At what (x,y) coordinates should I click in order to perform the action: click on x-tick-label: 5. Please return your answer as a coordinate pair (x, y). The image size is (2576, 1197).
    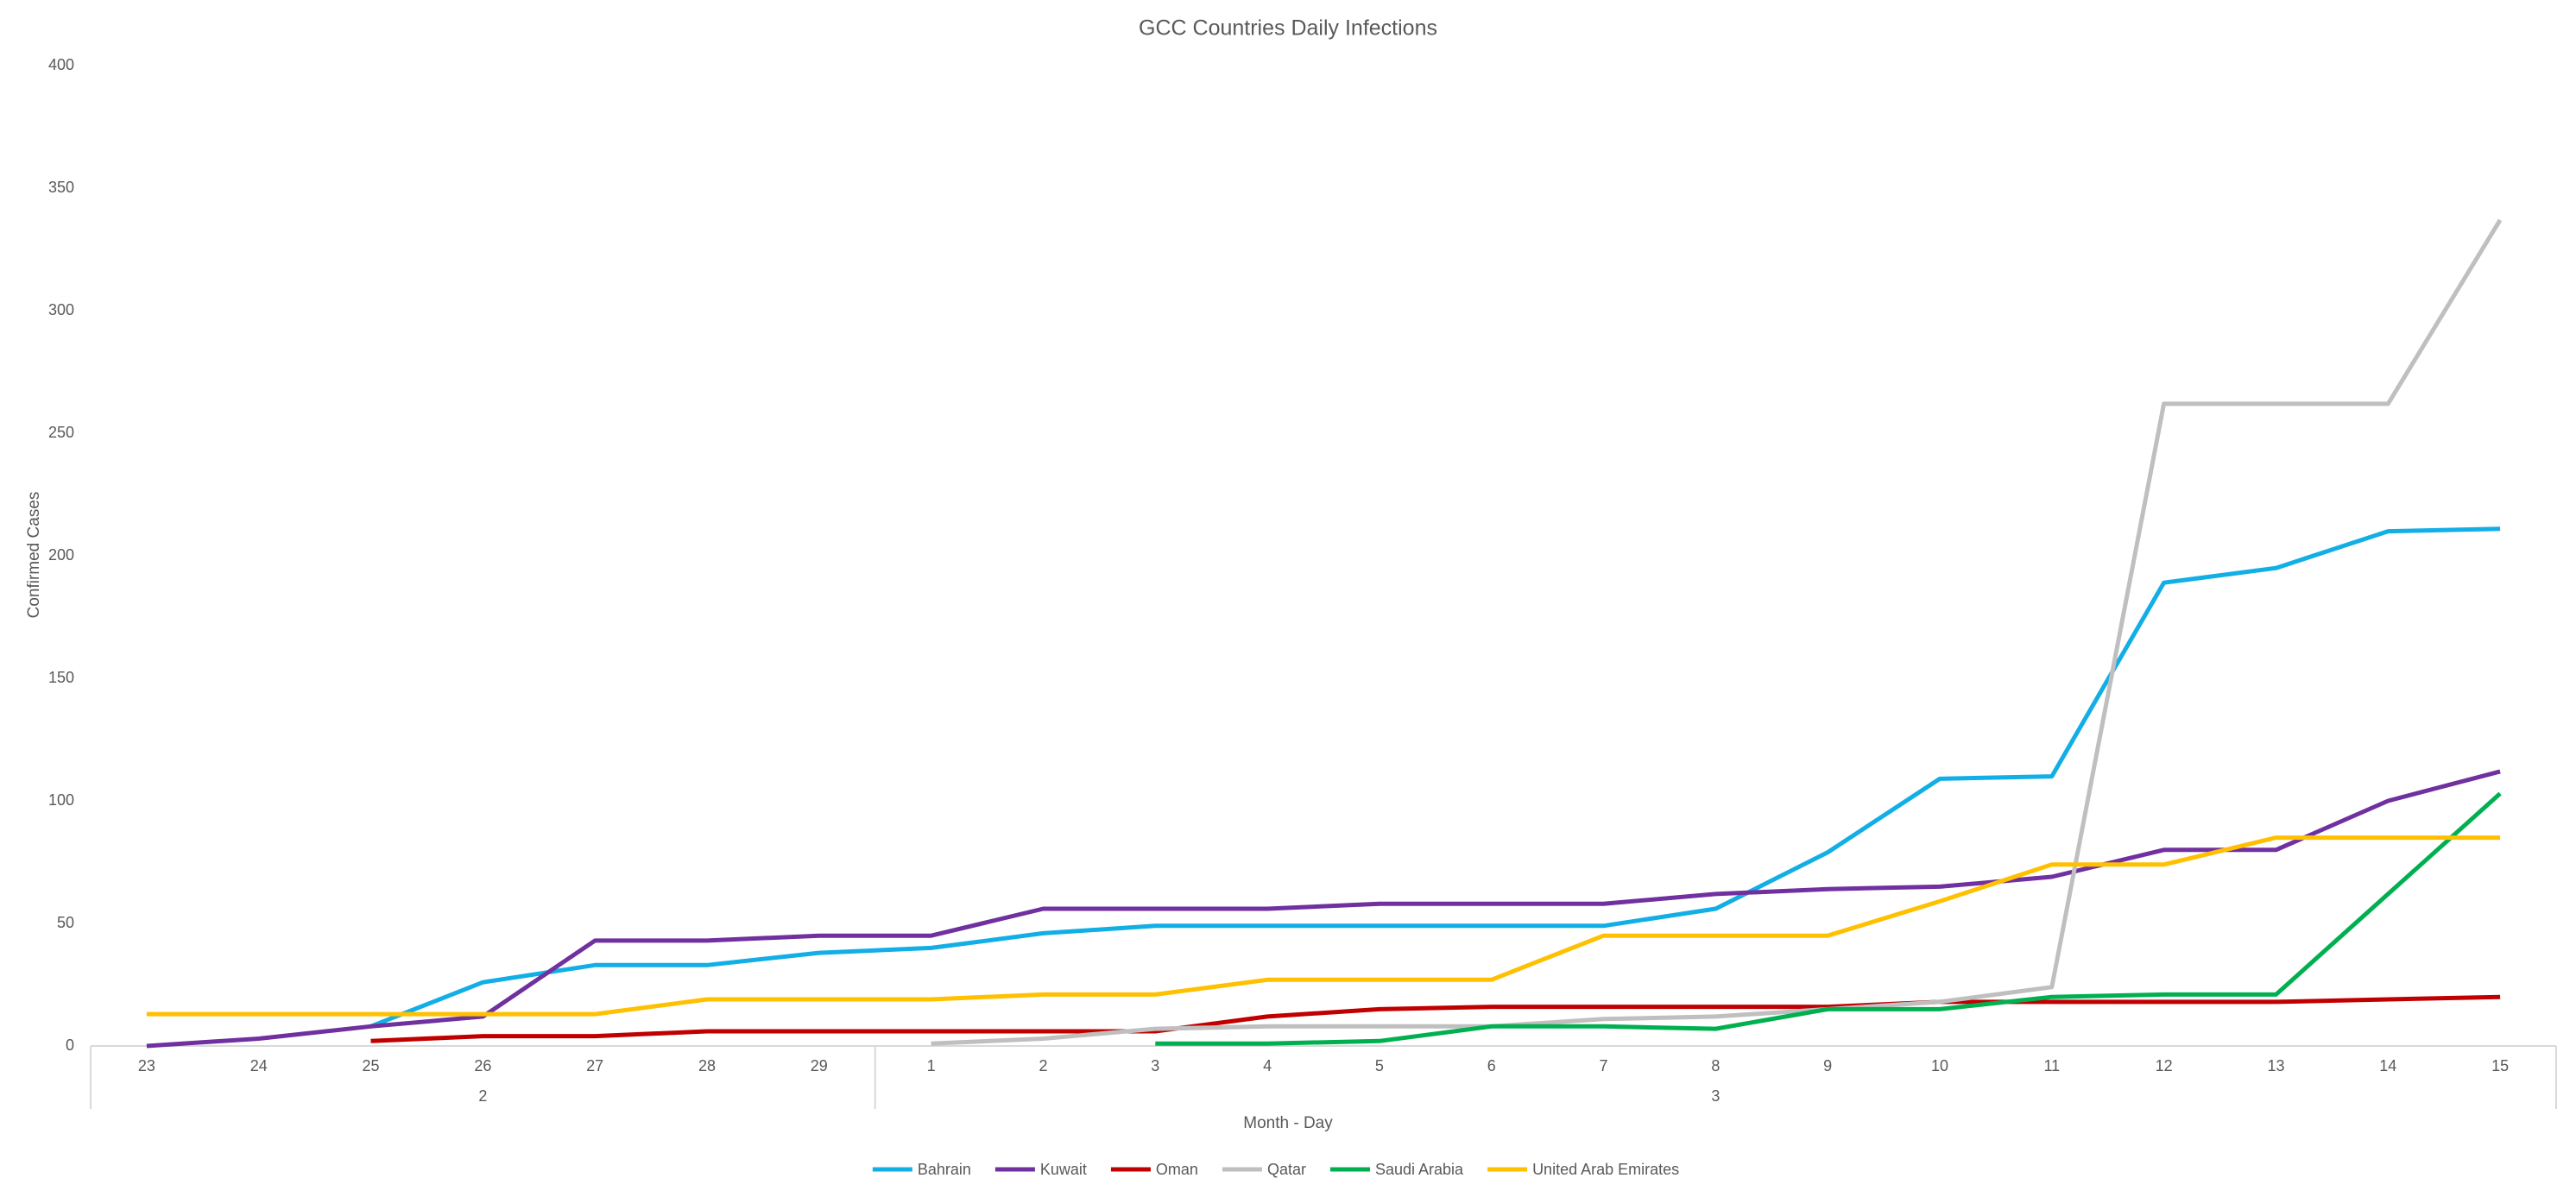
    Looking at the image, I should click on (1379, 1066).